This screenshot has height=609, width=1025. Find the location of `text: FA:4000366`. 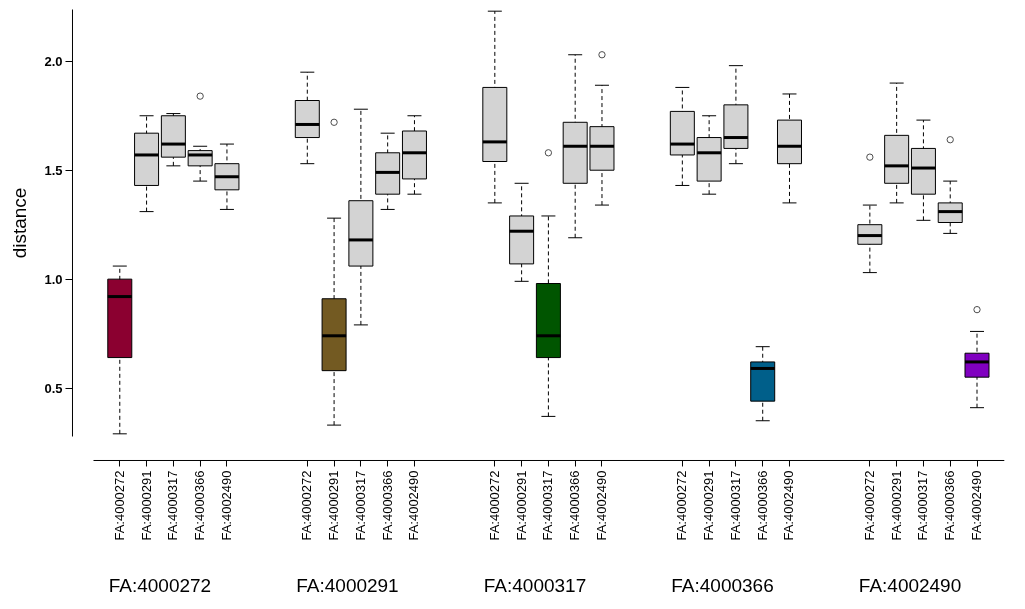

text: FA:4000366 is located at coordinates (722, 585).